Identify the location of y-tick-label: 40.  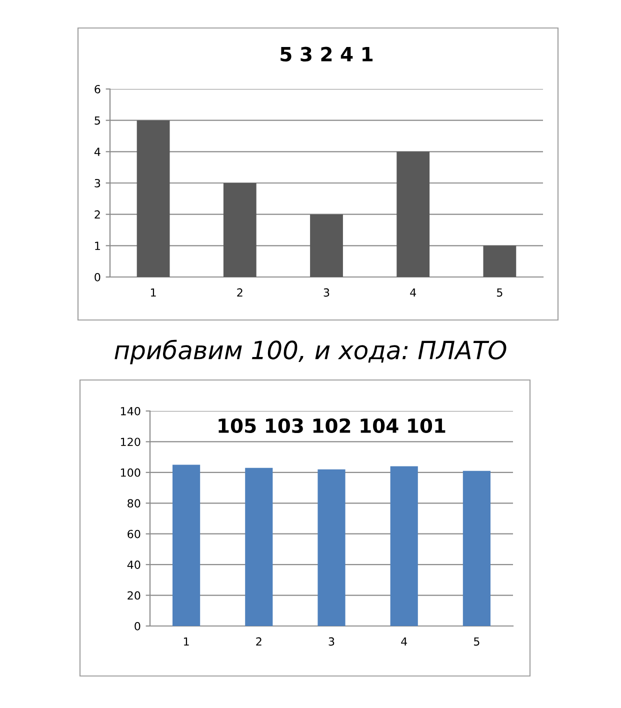
(133, 564).